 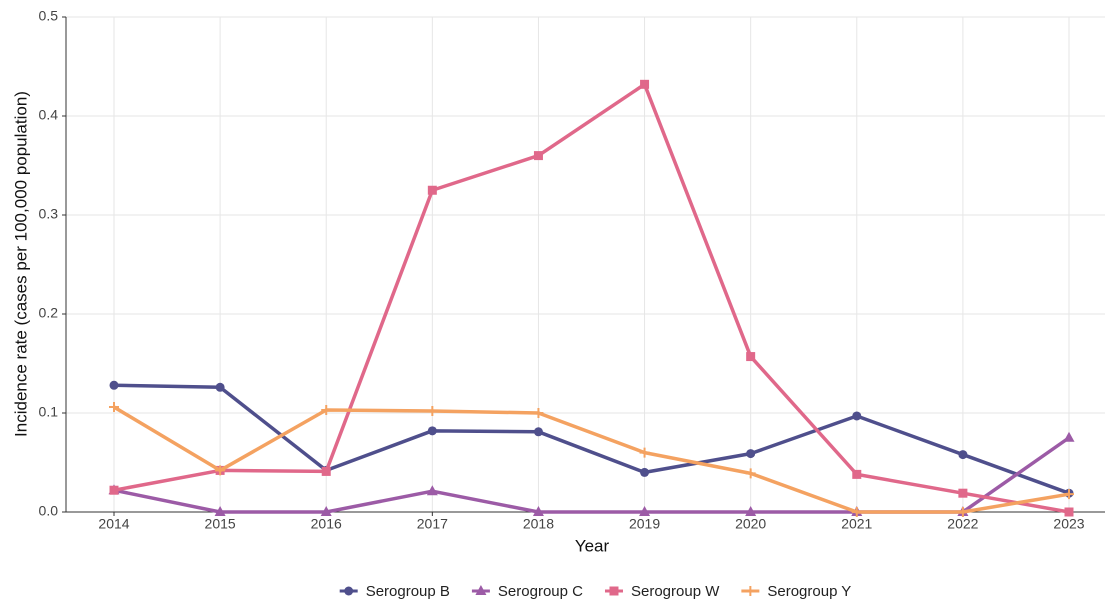 I want to click on x-tick-label: 2018, so click(x=538, y=524).